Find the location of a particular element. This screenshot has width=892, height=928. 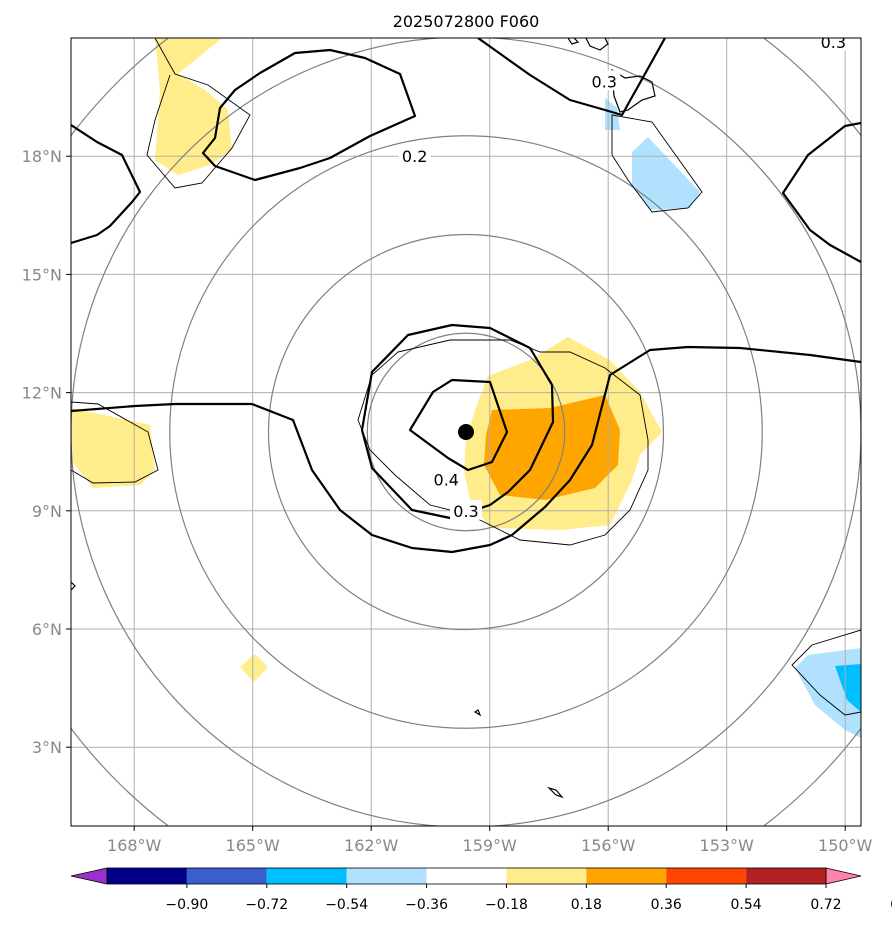

colorbar-tick-label-6: 0.36 is located at coordinates (666, 905).